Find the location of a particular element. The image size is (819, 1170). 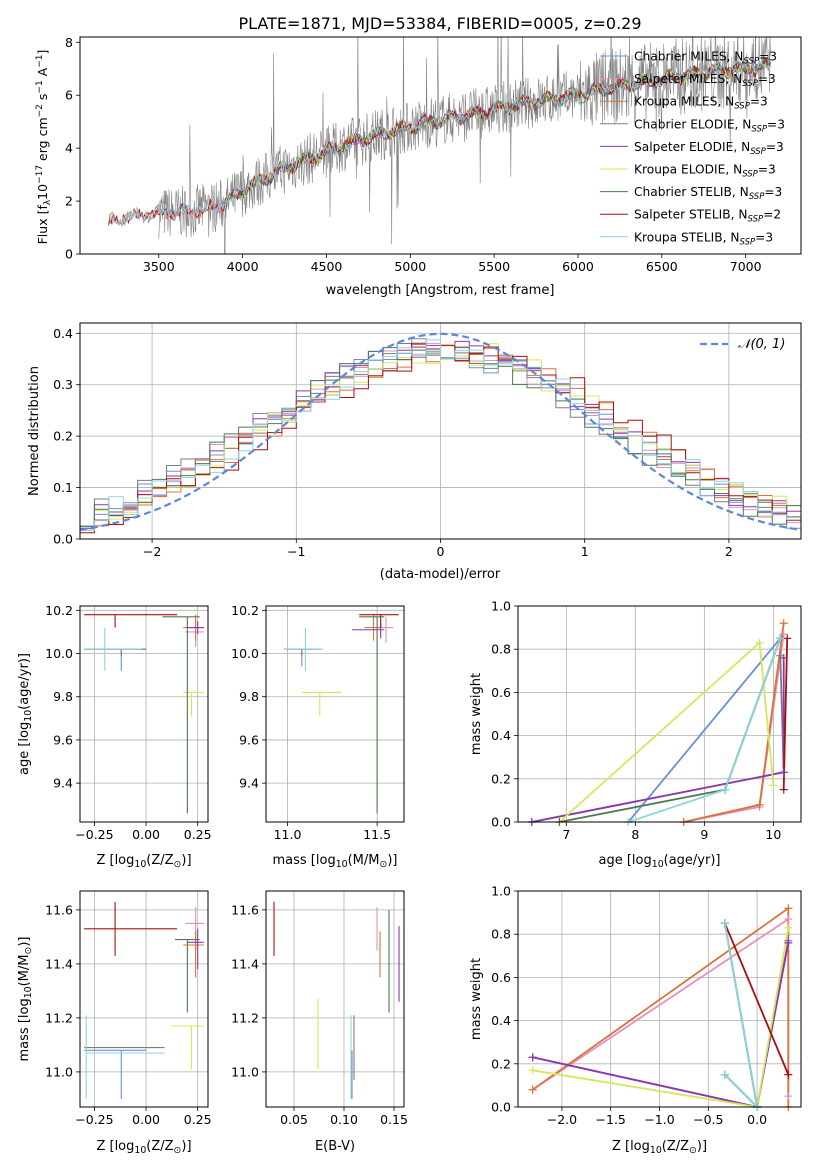

hist-step-kroupa_stelib is located at coordinates (440, 435).